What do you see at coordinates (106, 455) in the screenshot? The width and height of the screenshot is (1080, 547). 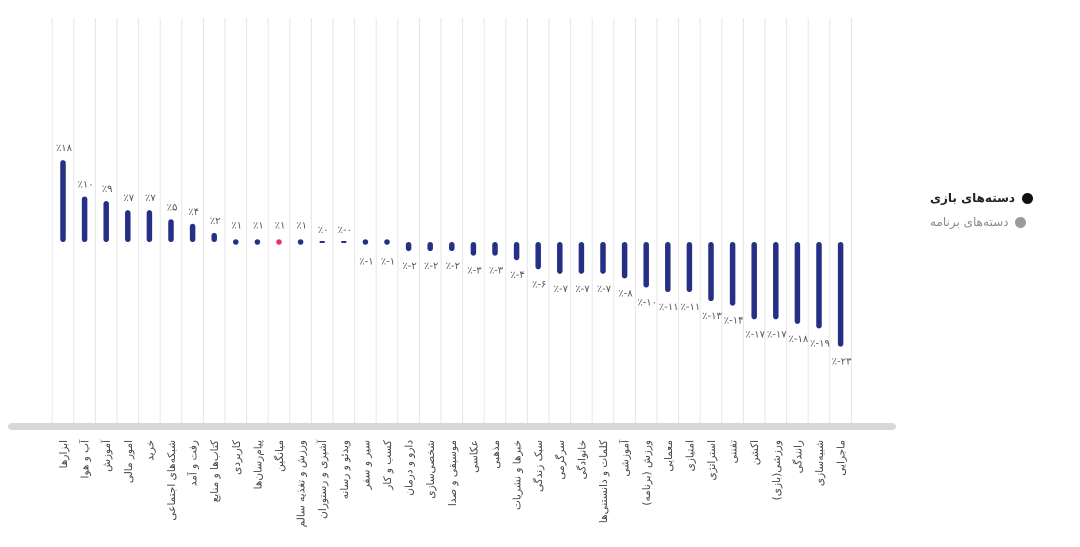 I see `category-label: آموزش` at bounding box center [106, 455].